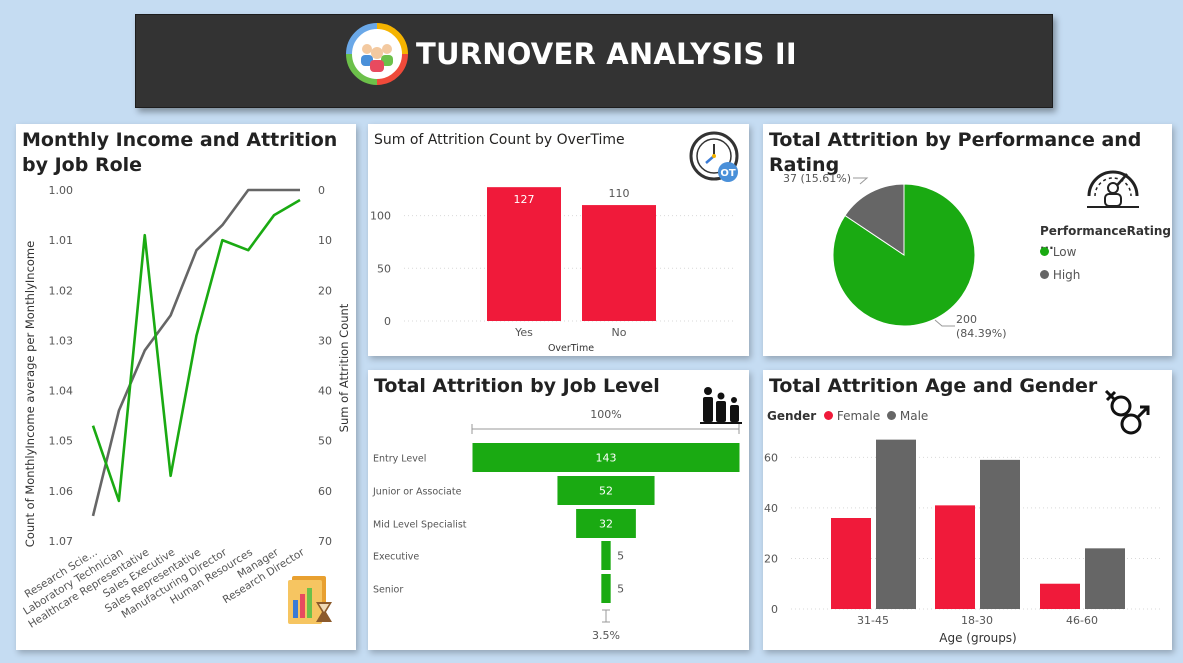 Image resolution: width=1183 pixels, height=663 pixels. Describe the element at coordinates (325, 290) in the screenshot. I see `y2-tick-label: 20` at that location.